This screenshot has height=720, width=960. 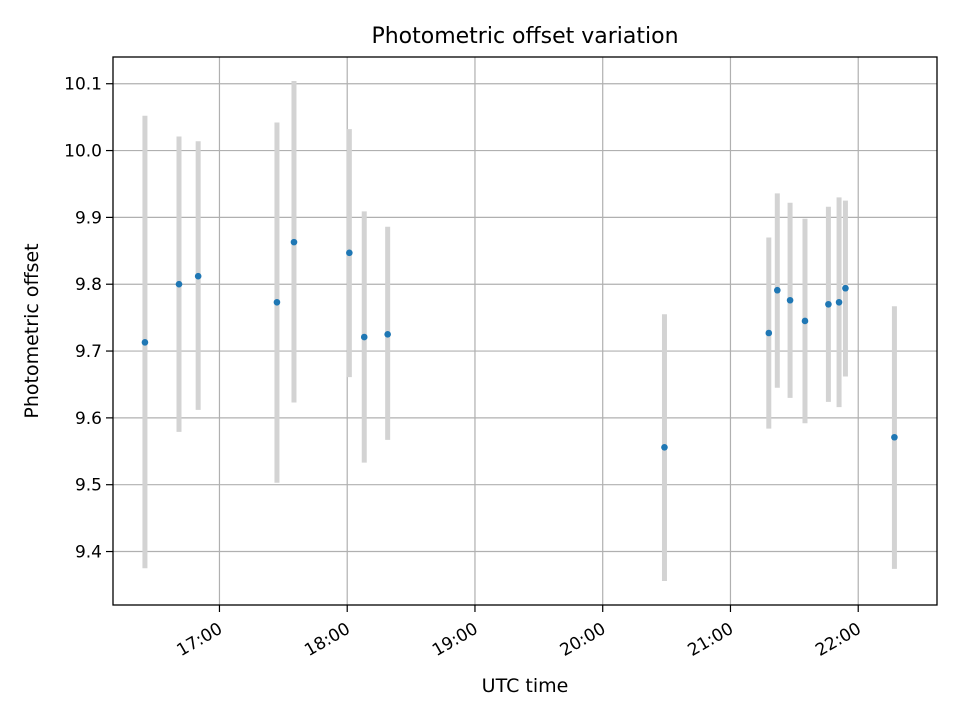 I want to click on y-tick-label: 9.6, so click(x=88, y=419).